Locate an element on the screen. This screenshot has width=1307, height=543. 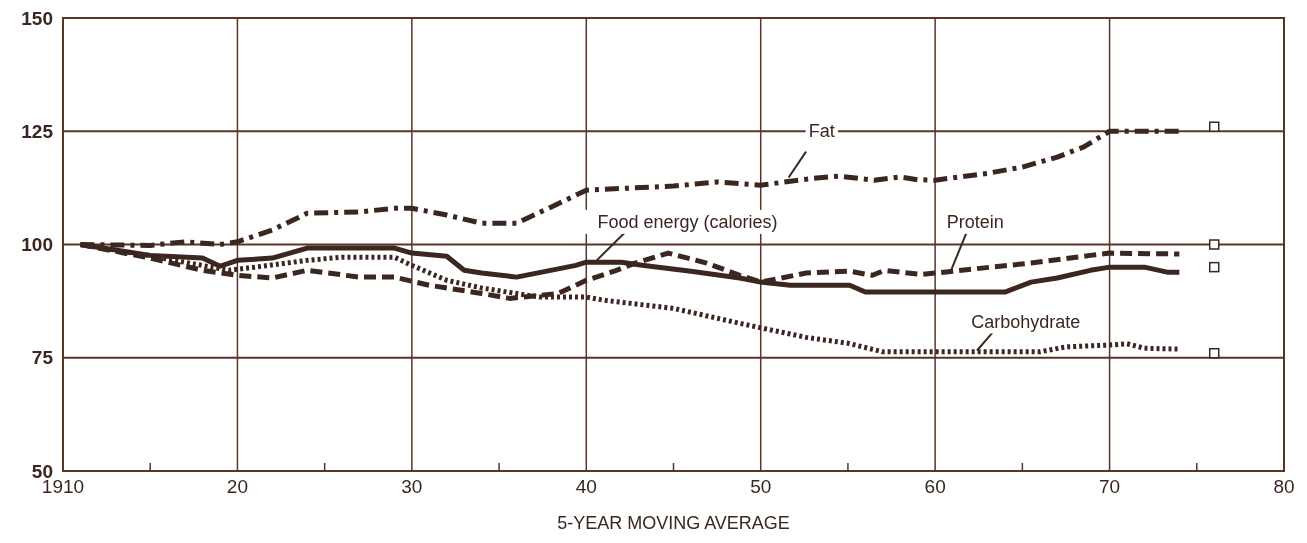
series-label: Fat is located at coordinates (821, 131).